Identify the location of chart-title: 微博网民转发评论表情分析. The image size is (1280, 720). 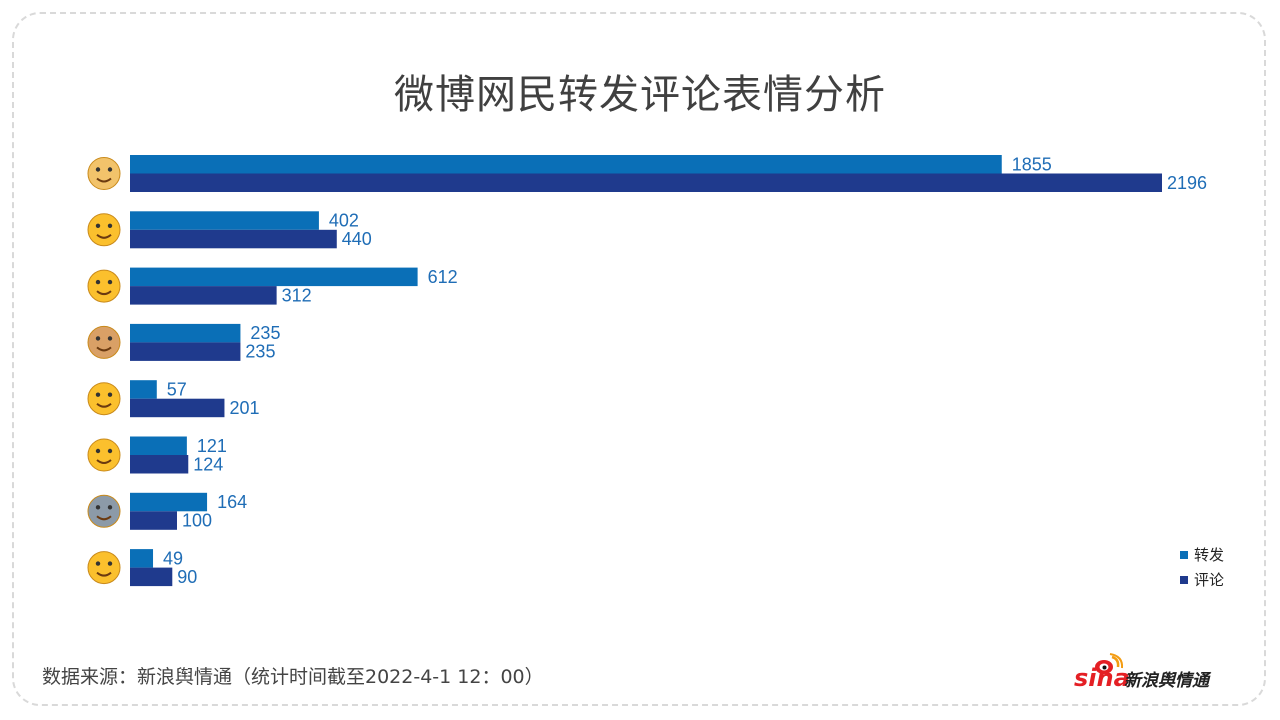
(640, 95).